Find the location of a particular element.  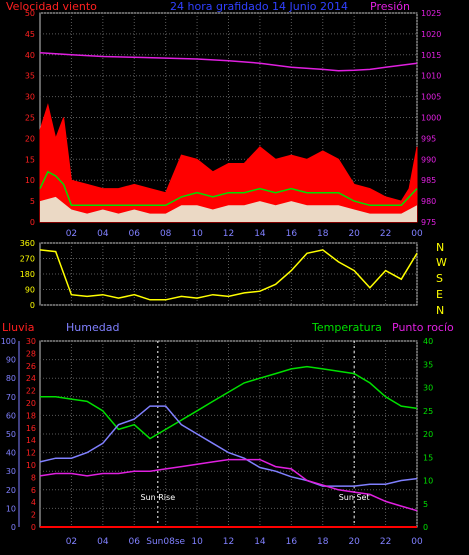

compass-label: E is located at coordinates (439, 294).